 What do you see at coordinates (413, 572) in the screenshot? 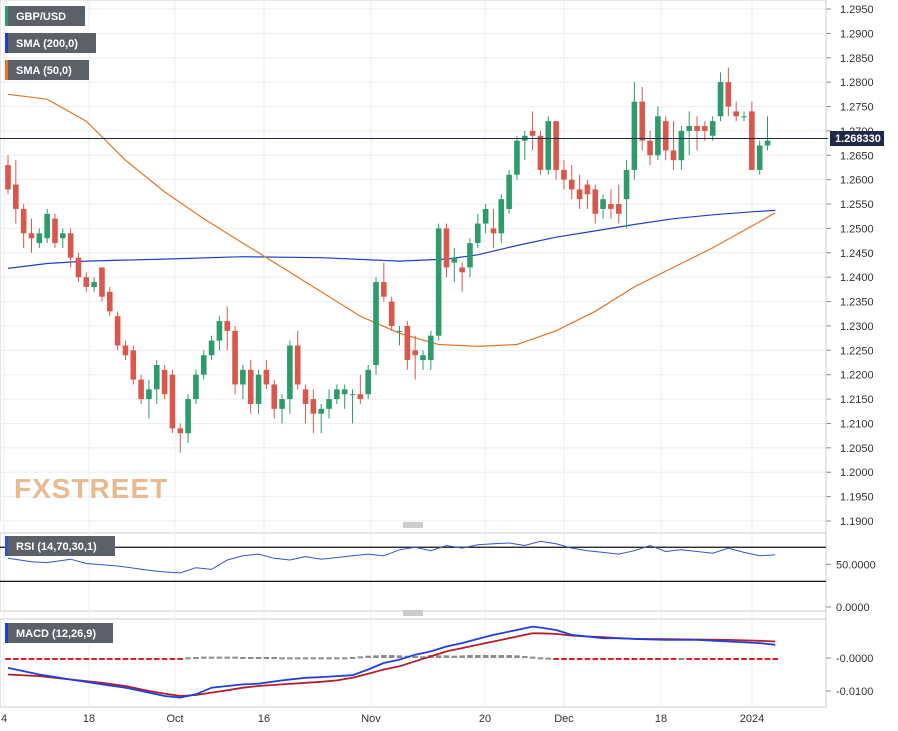
I see `rsi-panel` at bounding box center [413, 572].